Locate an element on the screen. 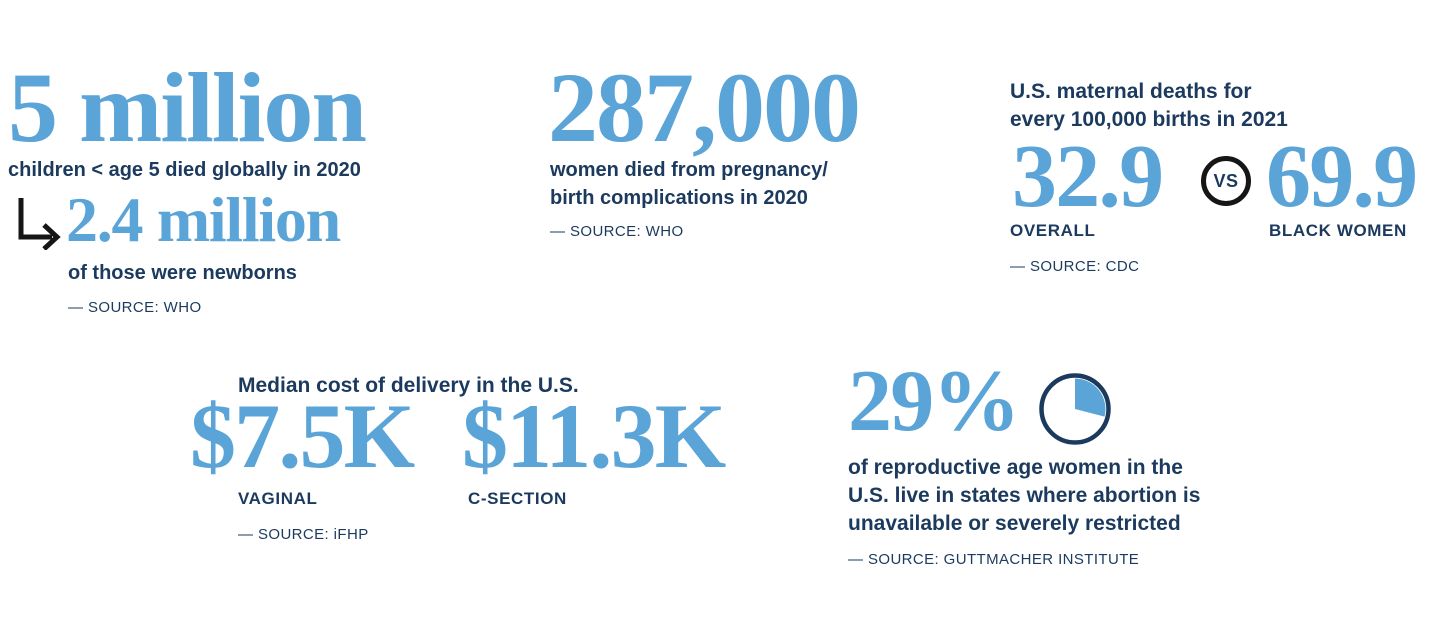 Image resolution: width=1440 pixels, height=624 pixels. vaginal-label: VAGINAL is located at coordinates (278, 498).